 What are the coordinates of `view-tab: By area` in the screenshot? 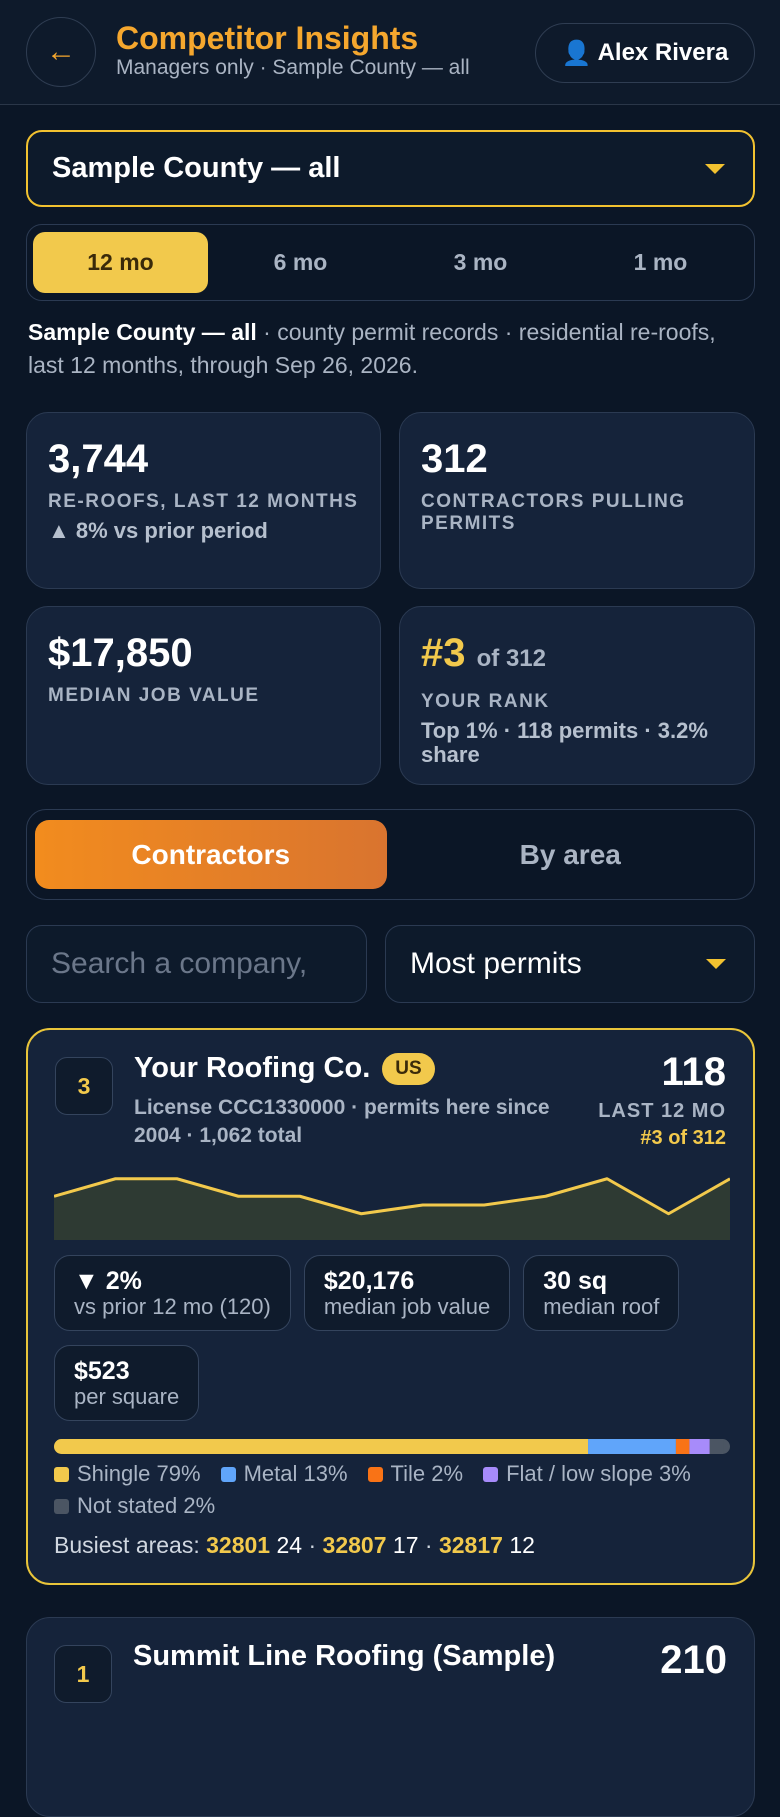 It's located at (570, 854).